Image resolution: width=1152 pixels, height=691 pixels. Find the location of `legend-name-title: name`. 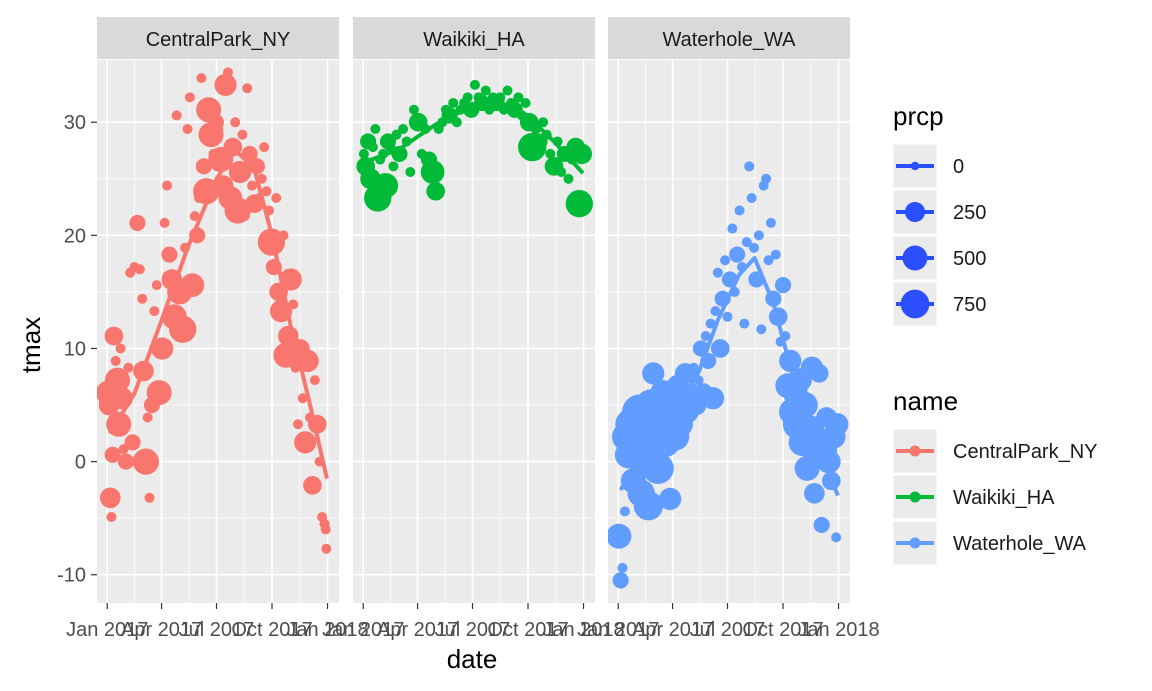

legend-name-title: name is located at coordinates (925, 401).